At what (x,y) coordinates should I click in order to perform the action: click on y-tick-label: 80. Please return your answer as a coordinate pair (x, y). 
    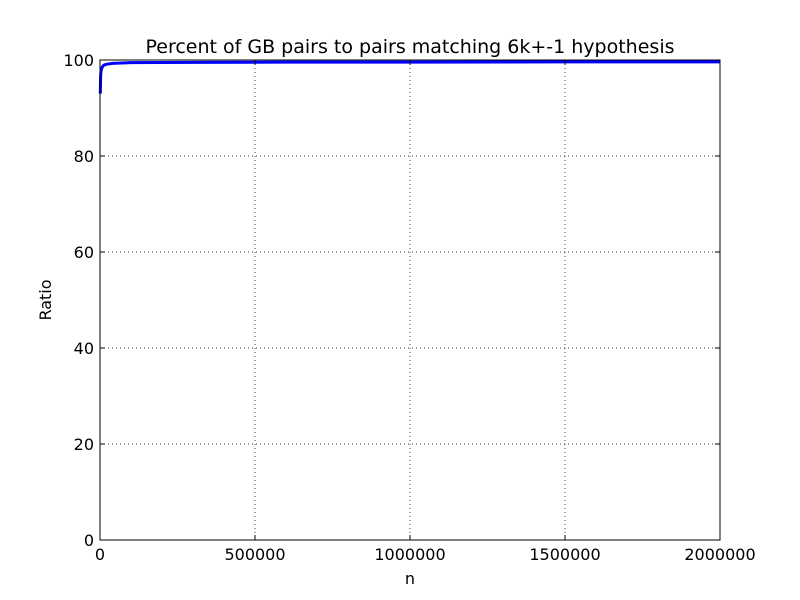
    Looking at the image, I should click on (84, 156).